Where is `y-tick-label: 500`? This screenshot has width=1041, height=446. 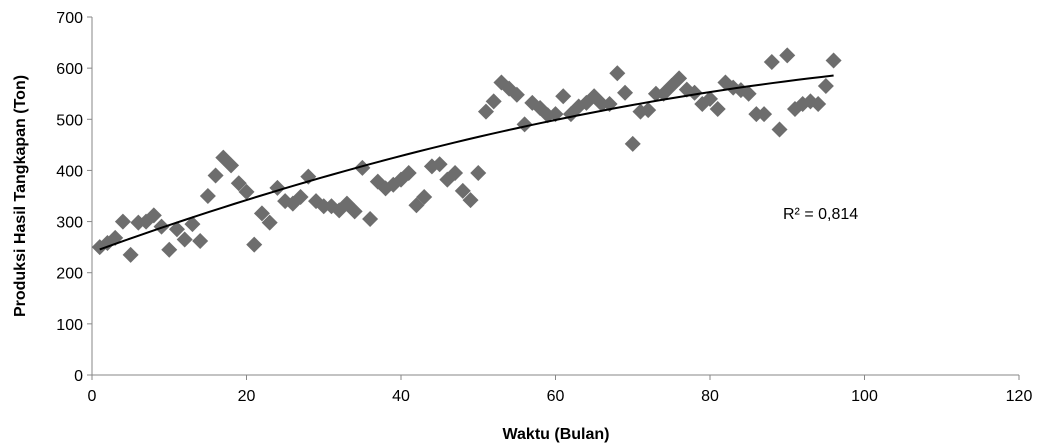 y-tick-label: 500 is located at coordinates (69, 120).